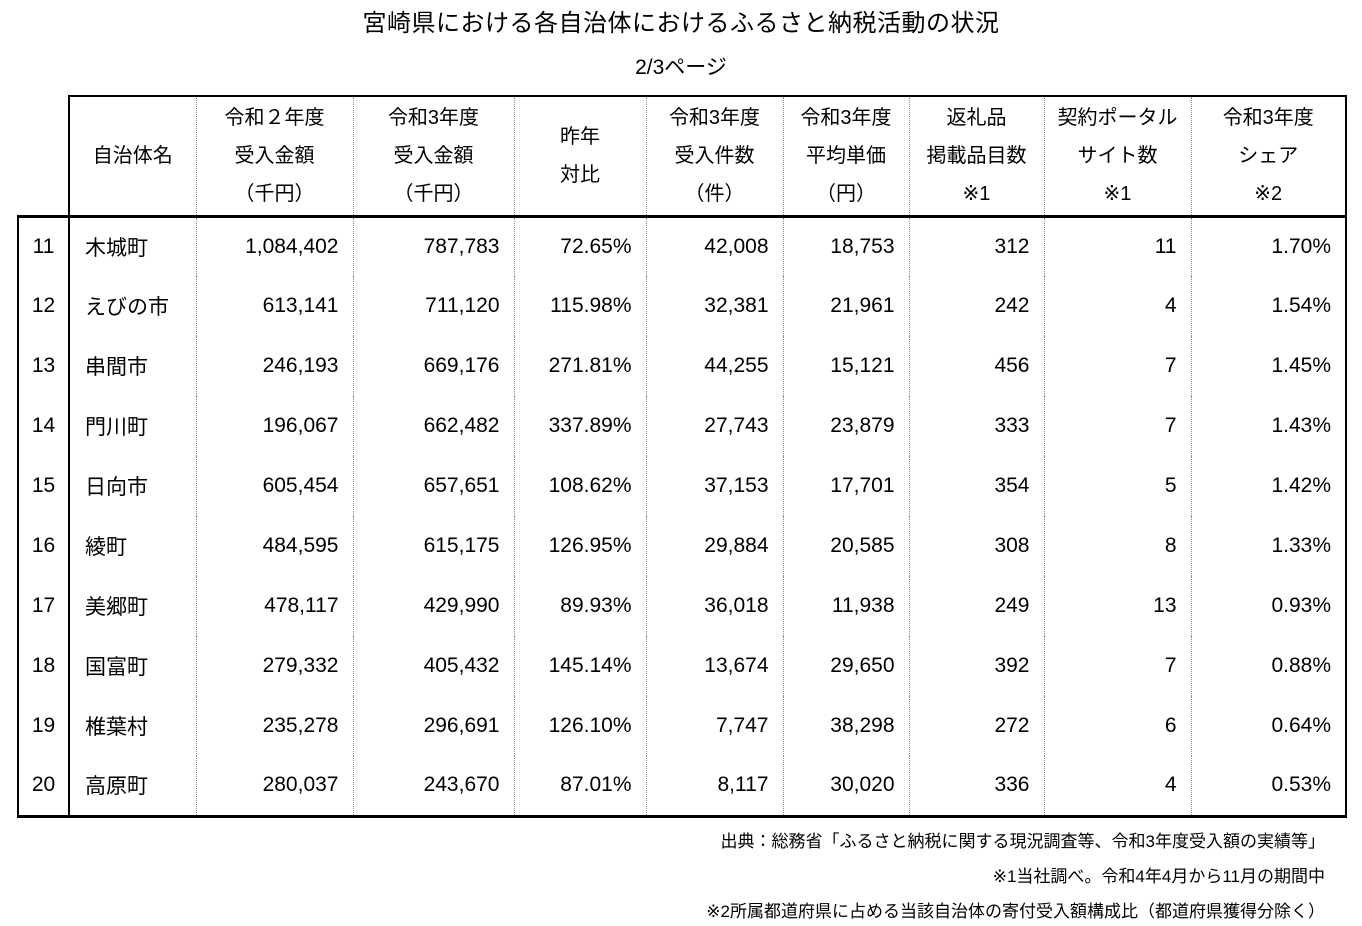  Describe the element at coordinates (274, 666) in the screenshot. I see `r2_amount-cell: 279,332` at that location.